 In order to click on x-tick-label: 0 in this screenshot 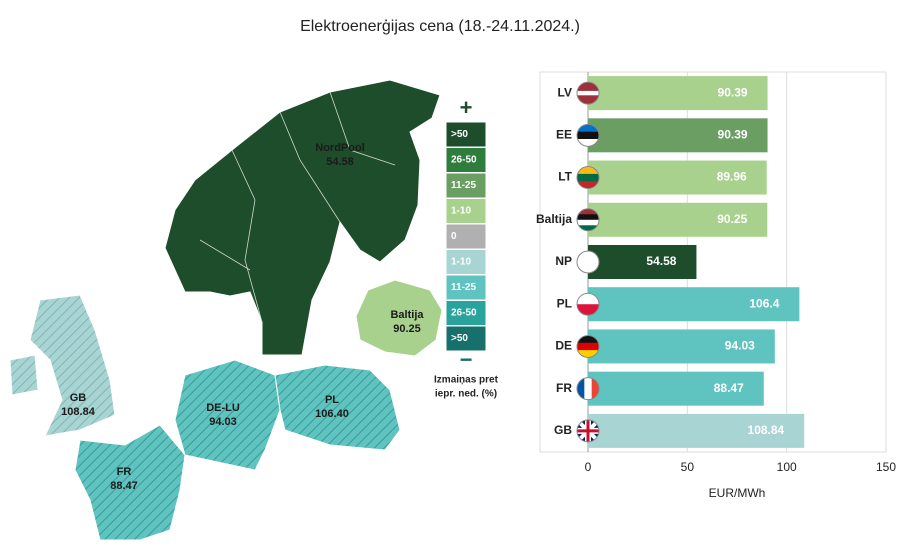, I will do `click(588, 467)`.